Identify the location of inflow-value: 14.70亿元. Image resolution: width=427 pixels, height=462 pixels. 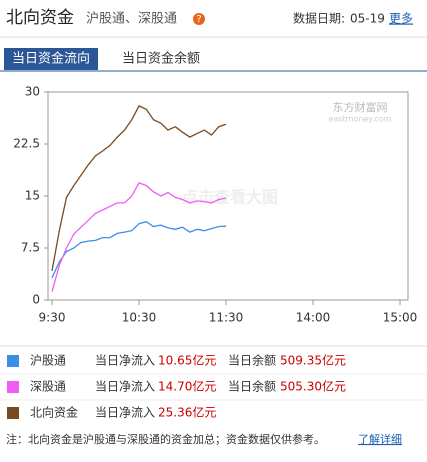
(187, 386).